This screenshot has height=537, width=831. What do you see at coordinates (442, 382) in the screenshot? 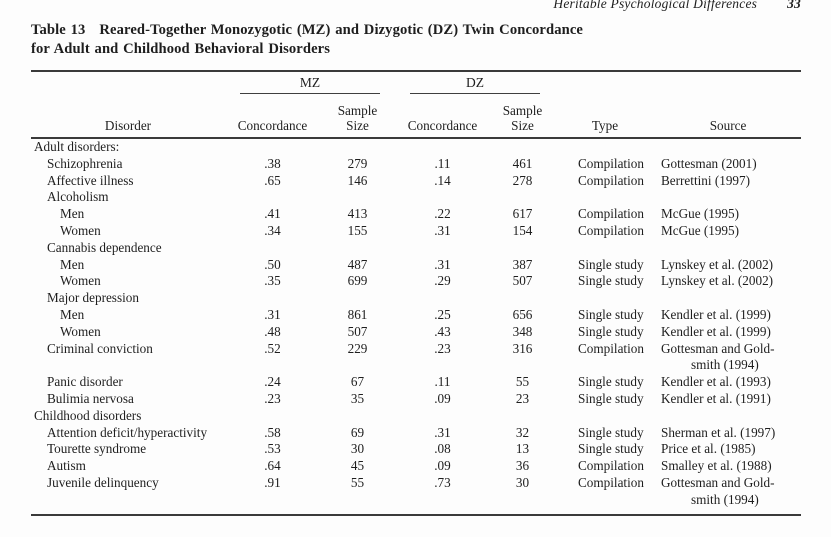
I see `cell-dz-concordance: .11` at bounding box center [442, 382].